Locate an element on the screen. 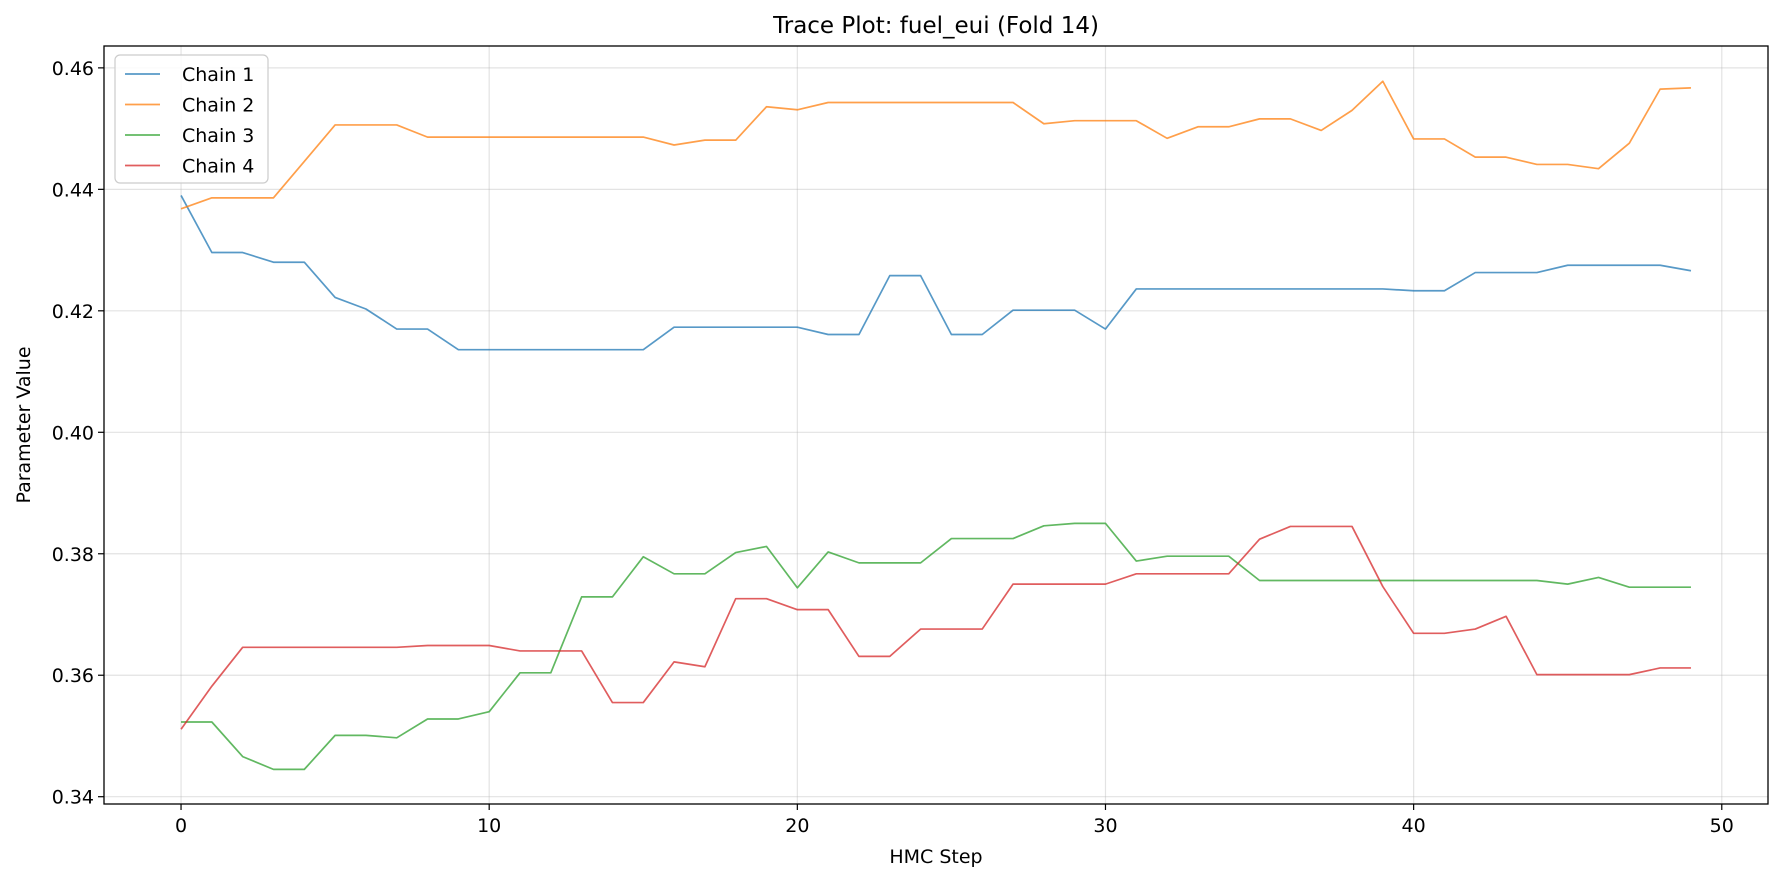 The width and height of the screenshot is (1784, 882). x-tick-label: 0 is located at coordinates (181, 826).